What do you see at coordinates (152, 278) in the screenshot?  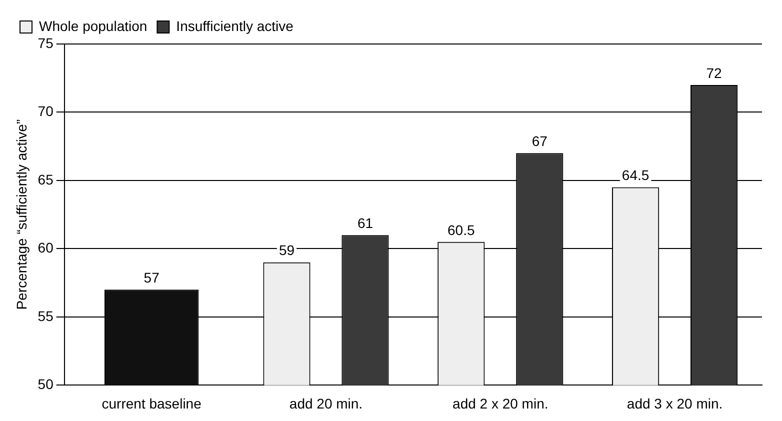 I see `data-label: 57` at bounding box center [152, 278].